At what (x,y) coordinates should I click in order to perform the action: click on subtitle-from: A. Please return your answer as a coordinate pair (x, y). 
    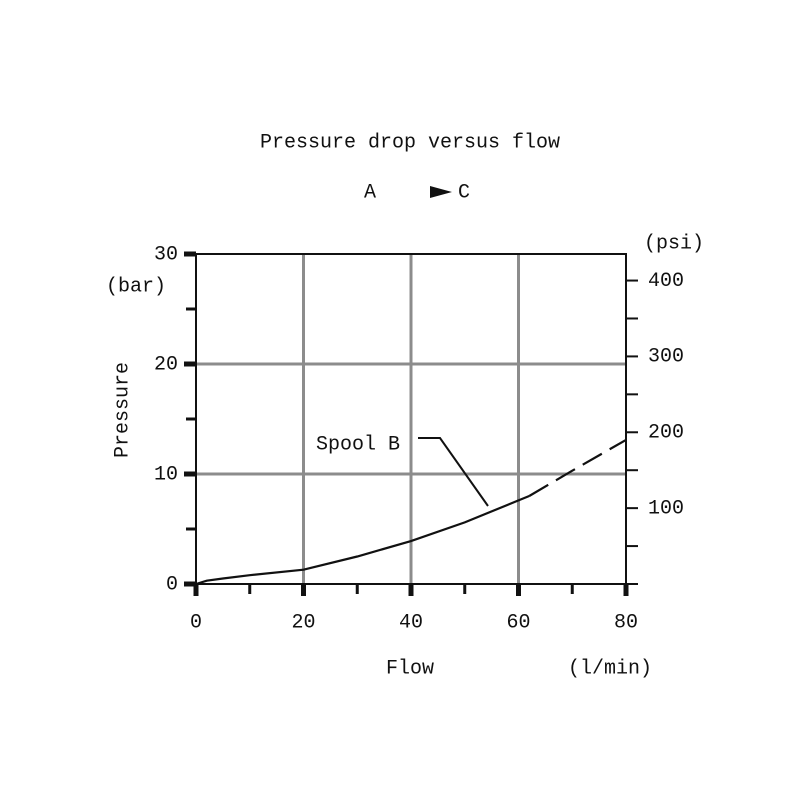
    Looking at the image, I should click on (370, 192).